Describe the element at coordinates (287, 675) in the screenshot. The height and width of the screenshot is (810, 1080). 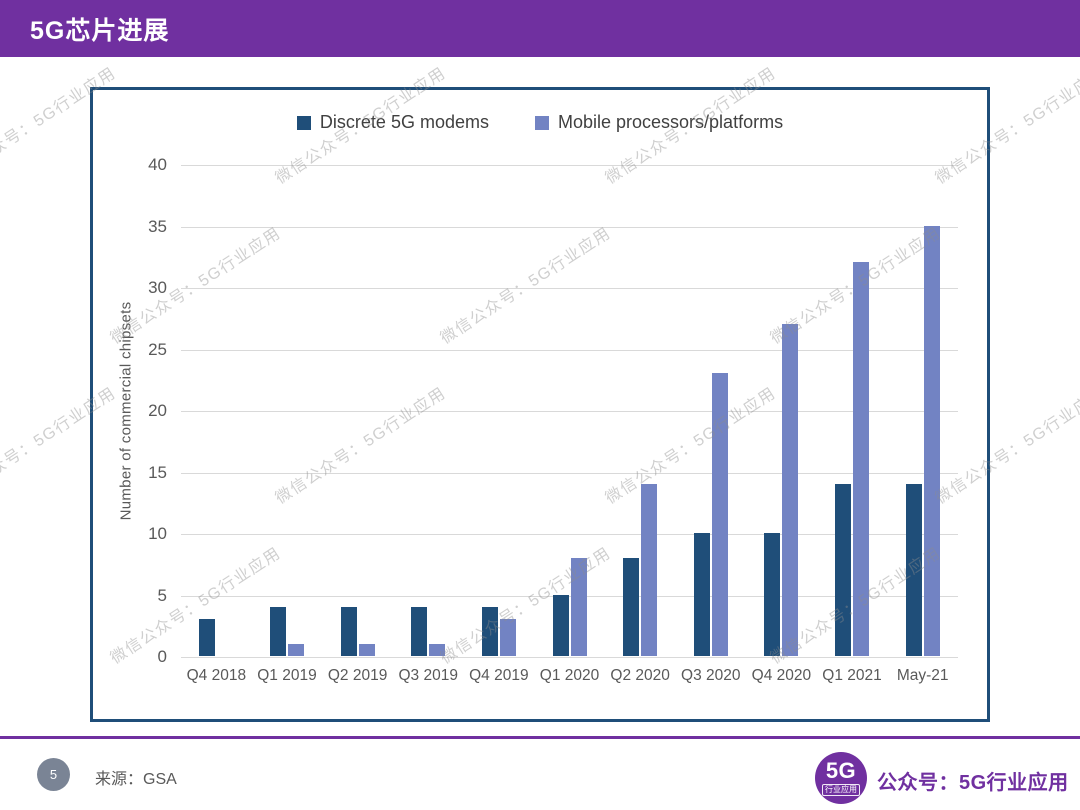
I see `x-tick-label-Q1-2019: Q1 2019` at that location.